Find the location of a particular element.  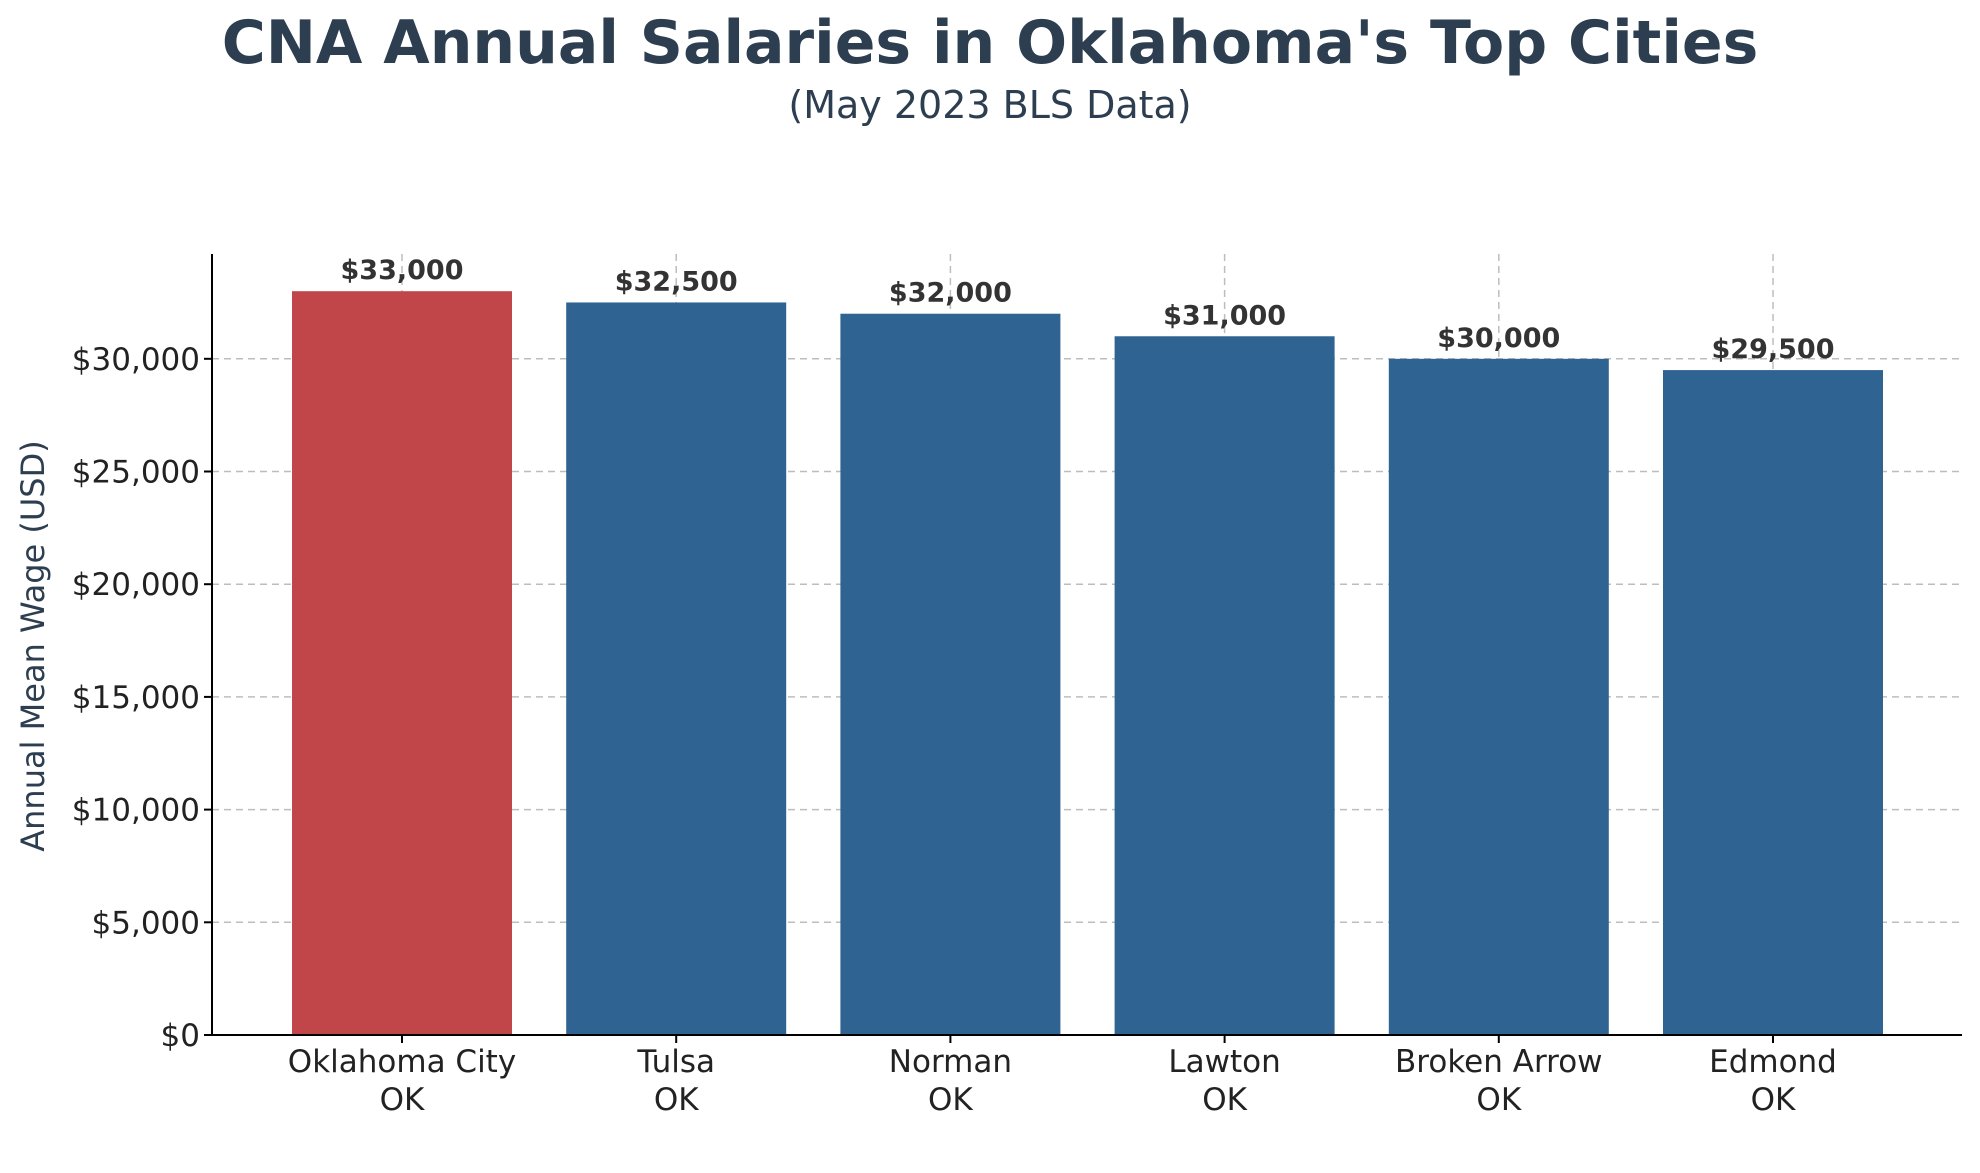

chart-subtitle: (May 2023 BLS Data) is located at coordinates (989, 105).